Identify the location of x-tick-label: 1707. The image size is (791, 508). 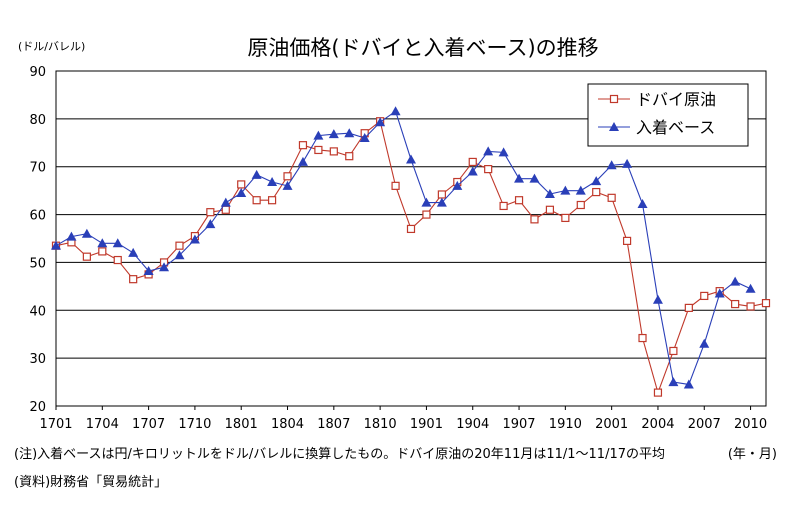
(148, 424).